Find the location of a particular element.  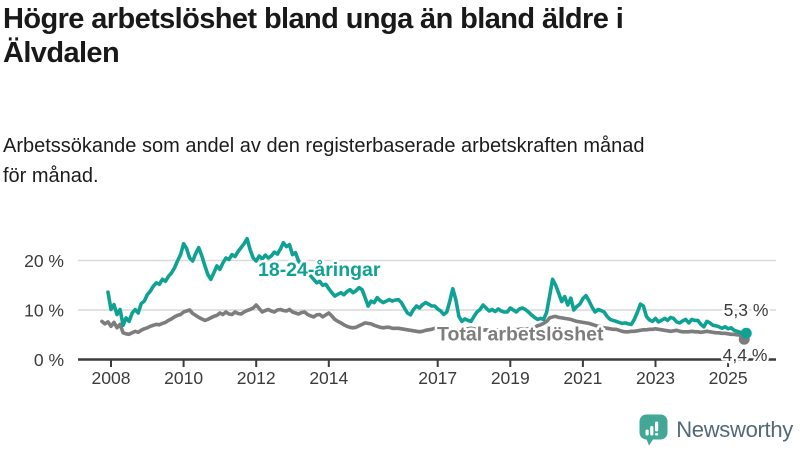

x-tick-label-2008: 2008 is located at coordinates (111, 378).